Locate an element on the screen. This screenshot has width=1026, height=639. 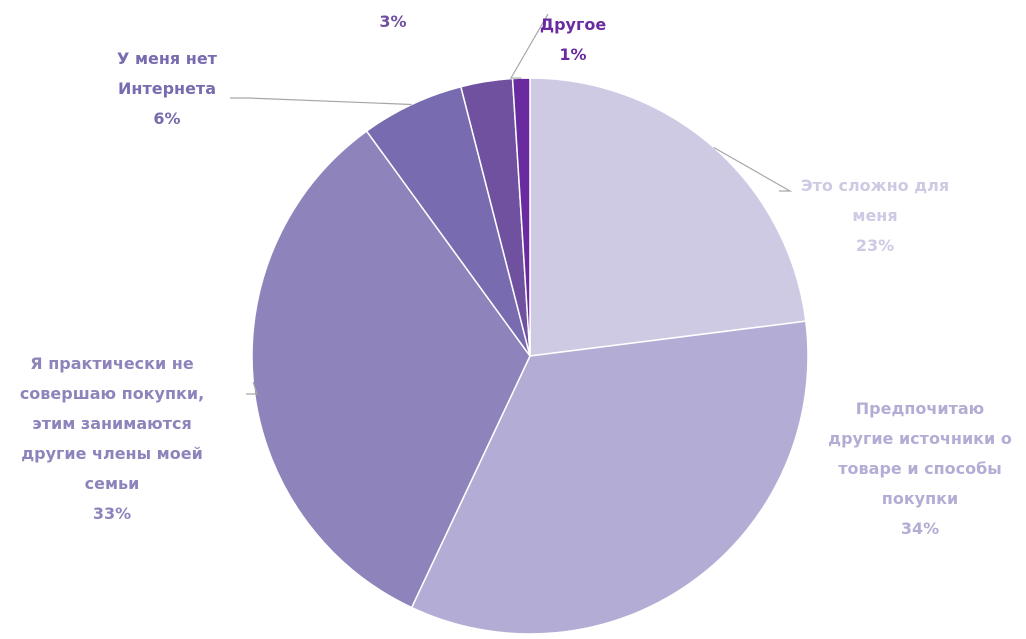
slice-label-4: 3% is located at coordinates (392, 21).